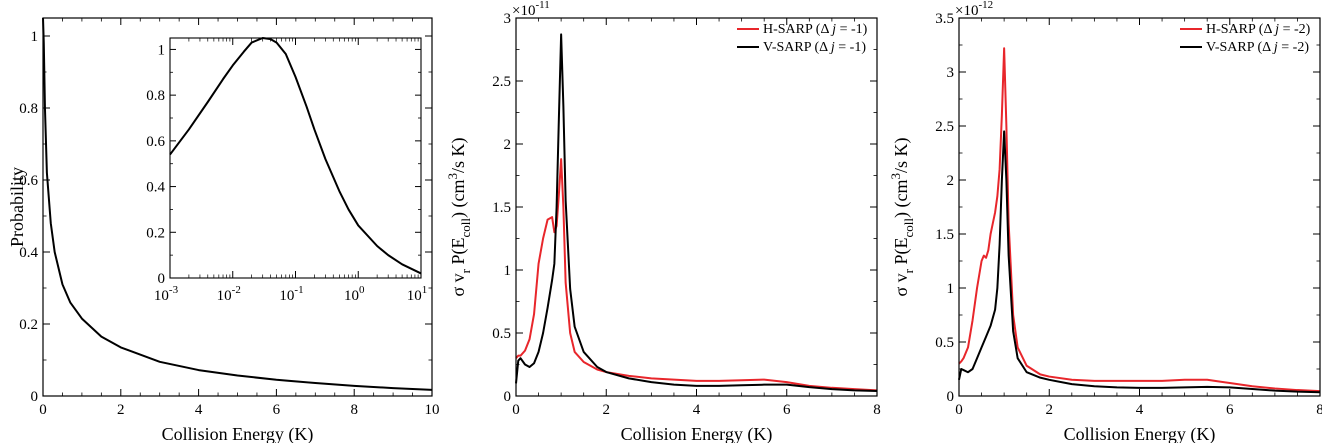  Describe the element at coordinates (974, 9) in the screenshot. I see `scale-multiplier: ×10⁻¹²` at that location.